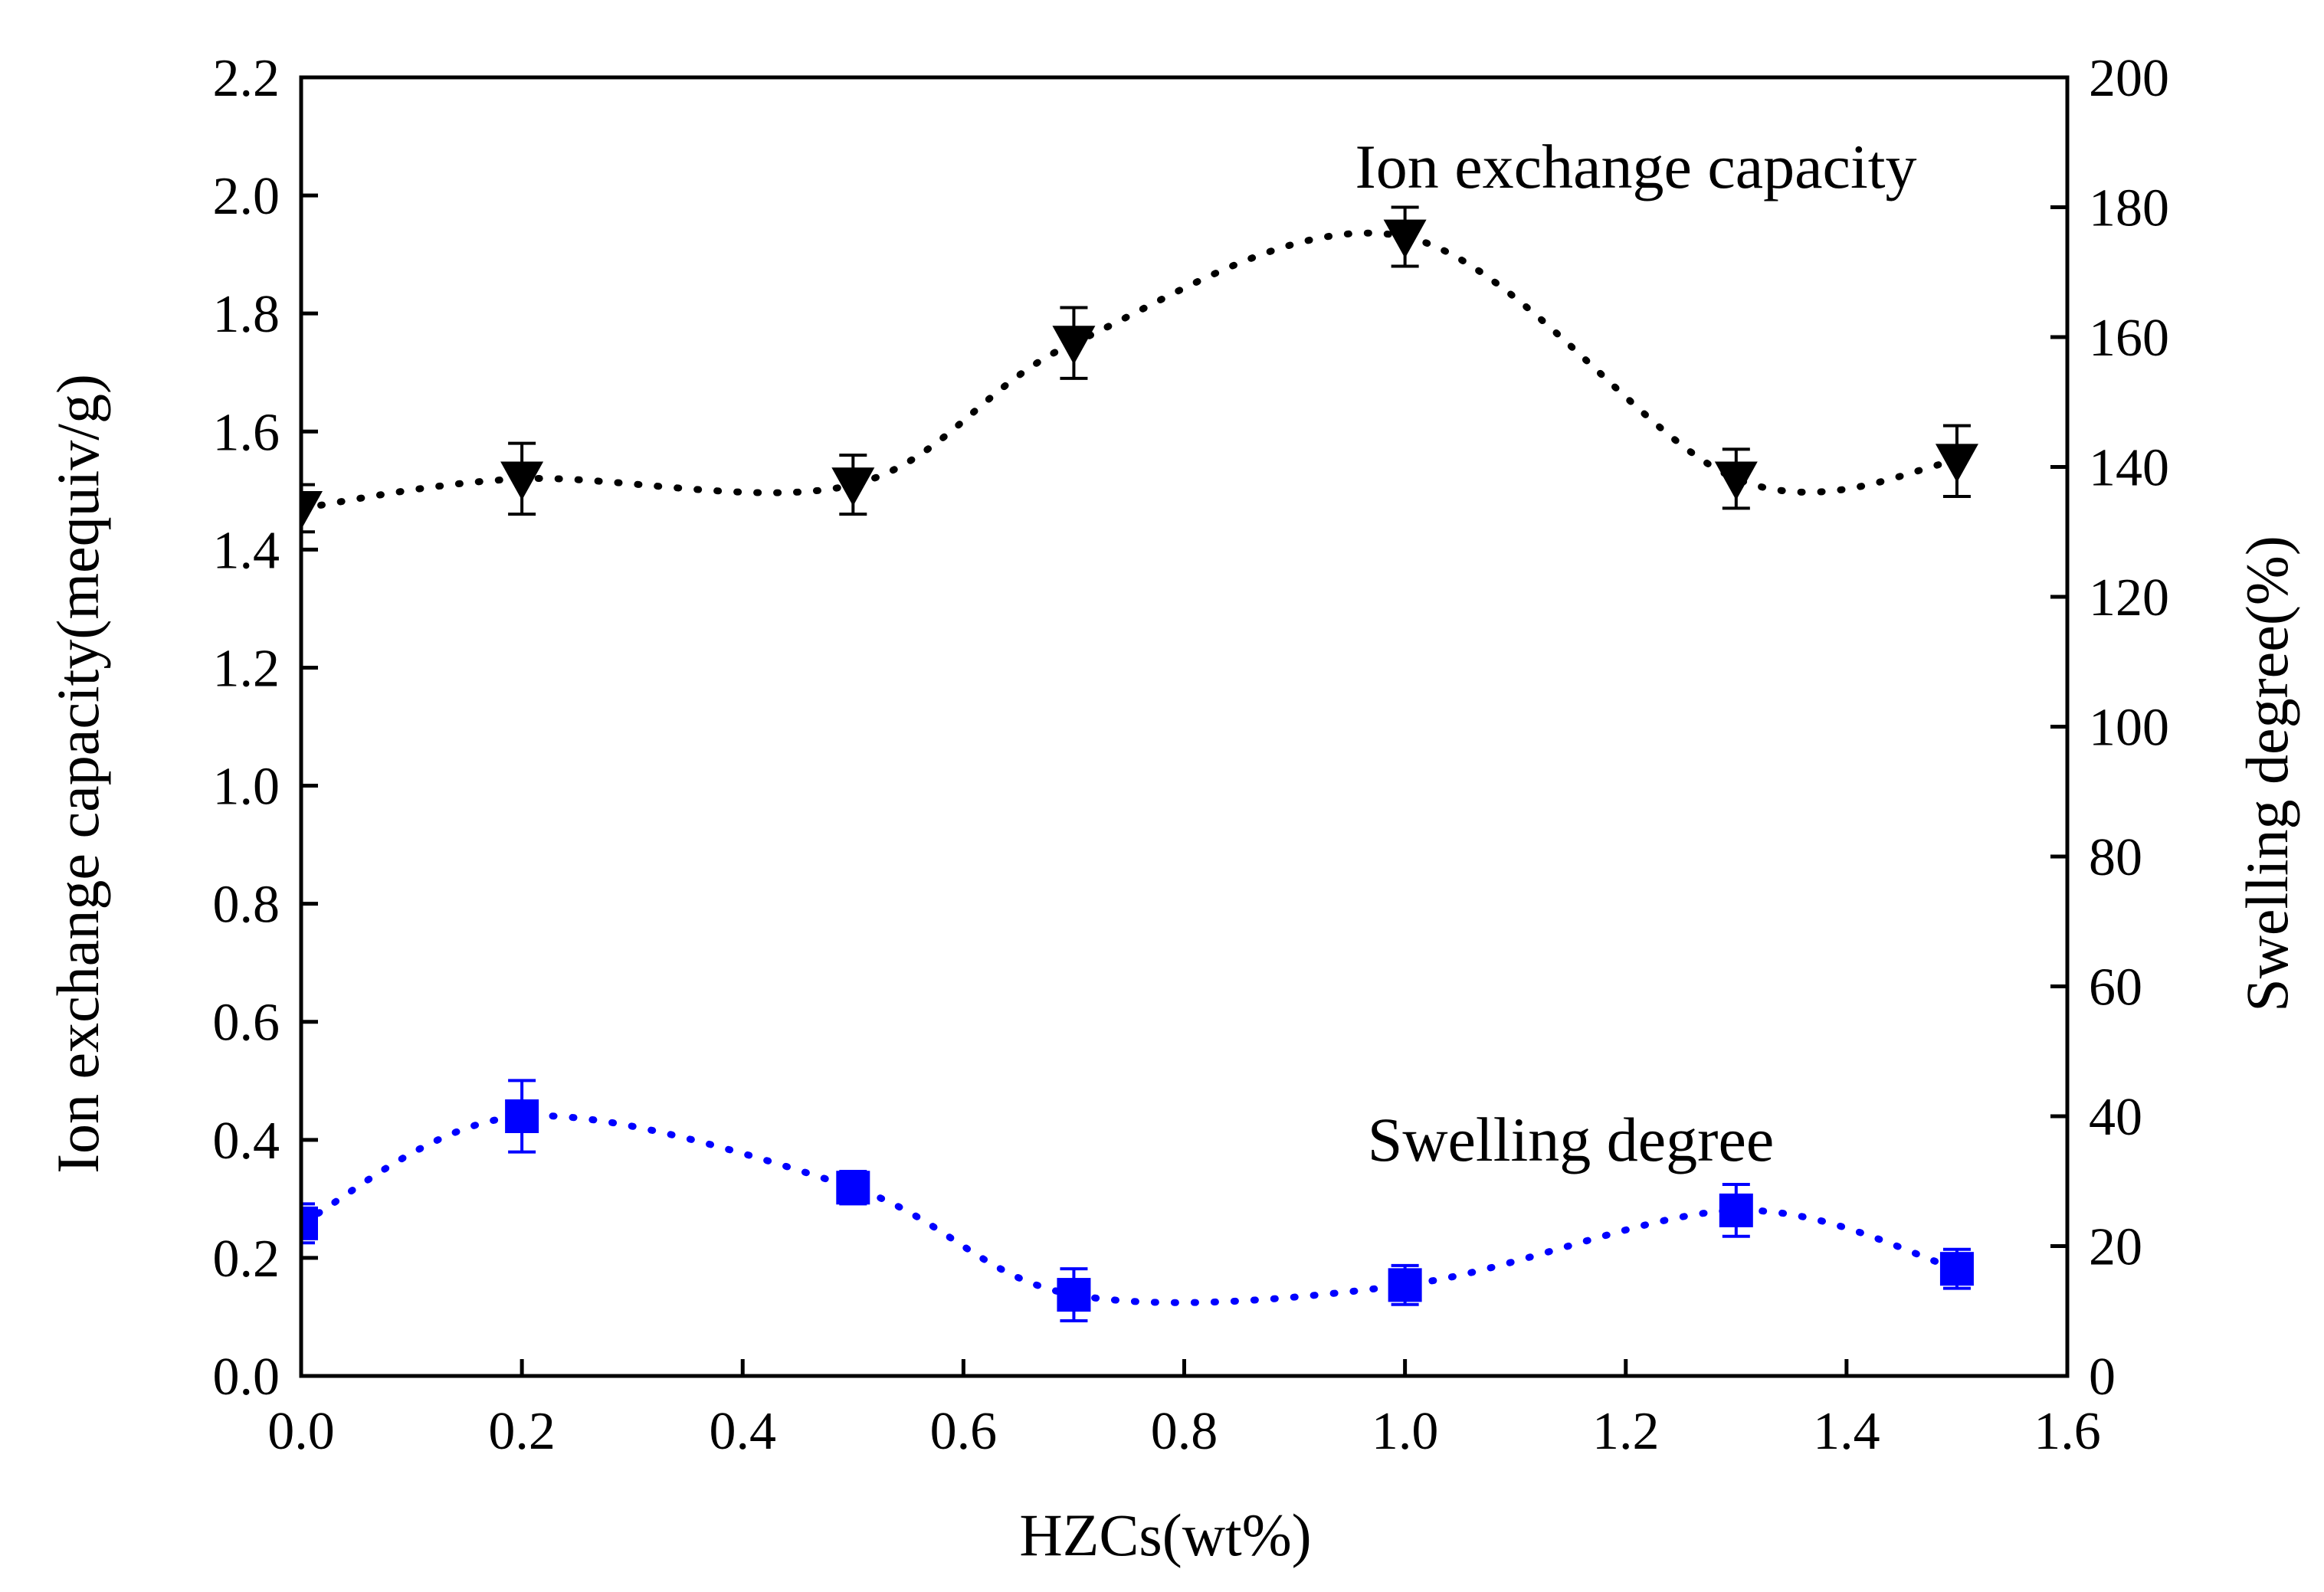 Image resolution: width=2324 pixels, height=1592 pixels. Describe the element at coordinates (246, 314) in the screenshot. I see `y-left-tick-label: 1.8` at that location.